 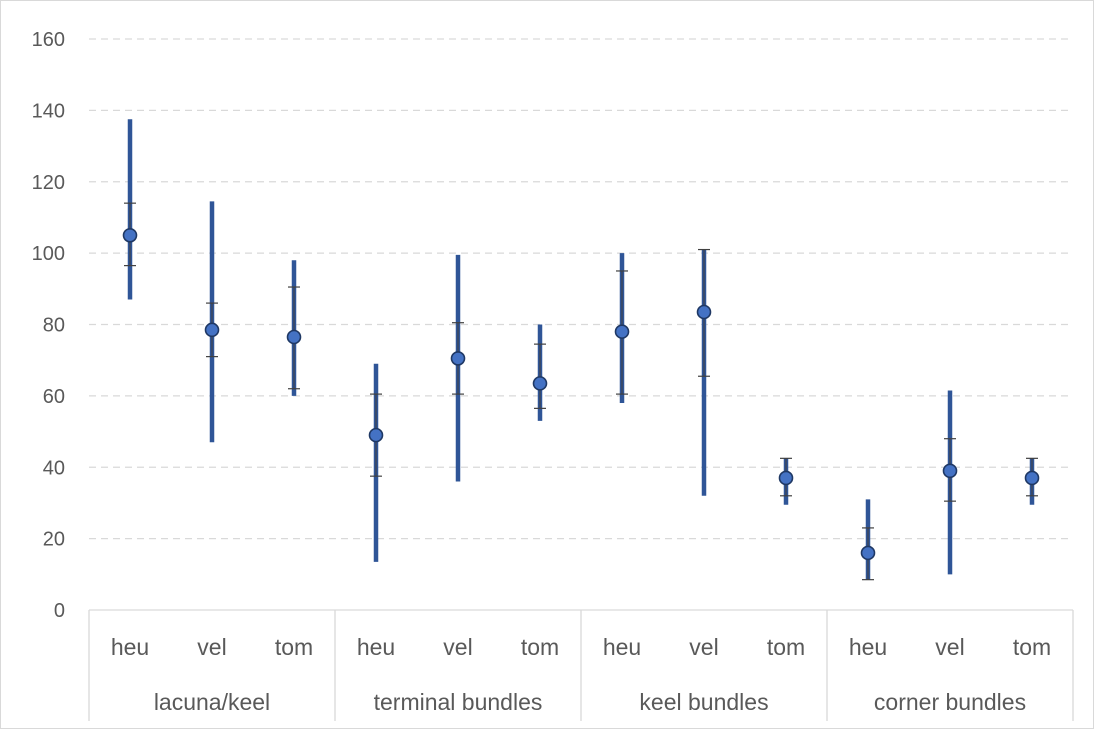 What do you see at coordinates (54, 397) in the screenshot?
I see `y-tick-label: 60` at bounding box center [54, 397].